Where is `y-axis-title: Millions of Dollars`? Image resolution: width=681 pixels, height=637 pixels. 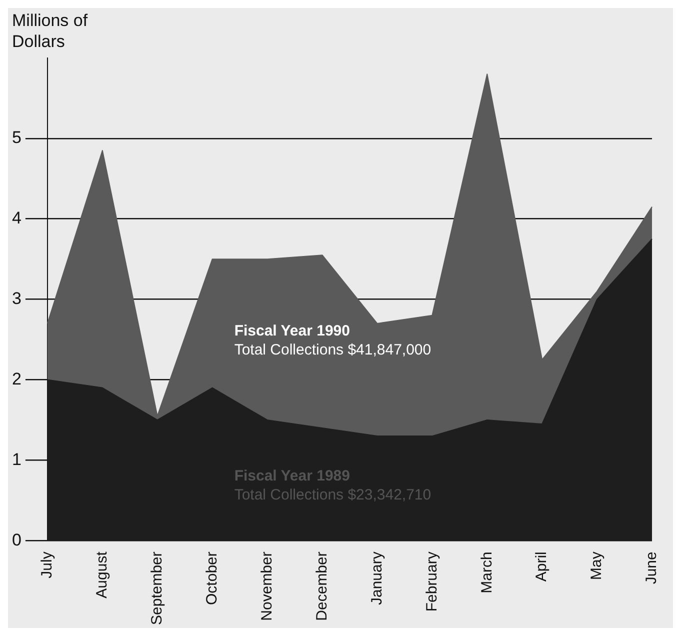
y-axis-title: Millions of Dollars is located at coordinates (50, 31).